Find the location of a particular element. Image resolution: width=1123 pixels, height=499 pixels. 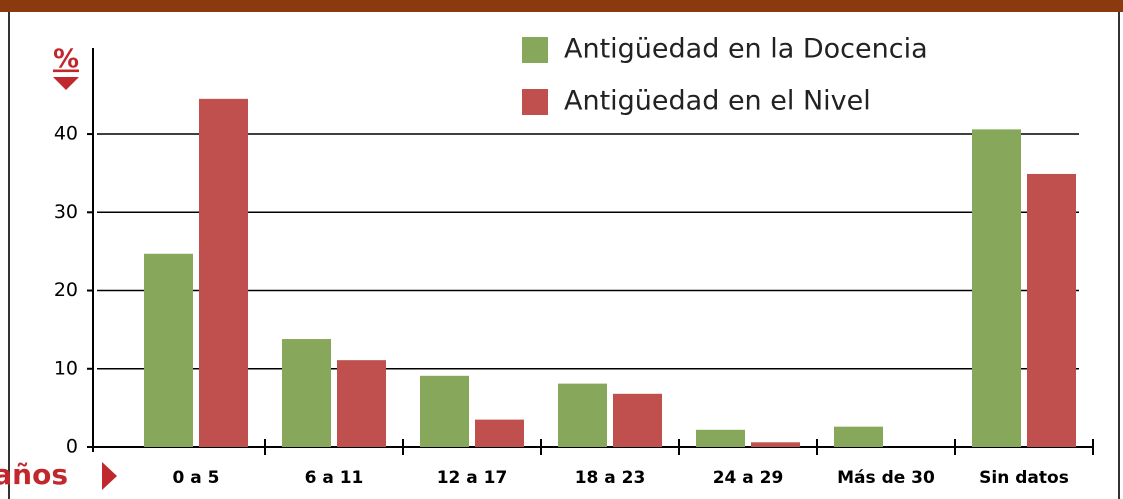

x-tick-label: 12 a 17 is located at coordinates (472, 478).